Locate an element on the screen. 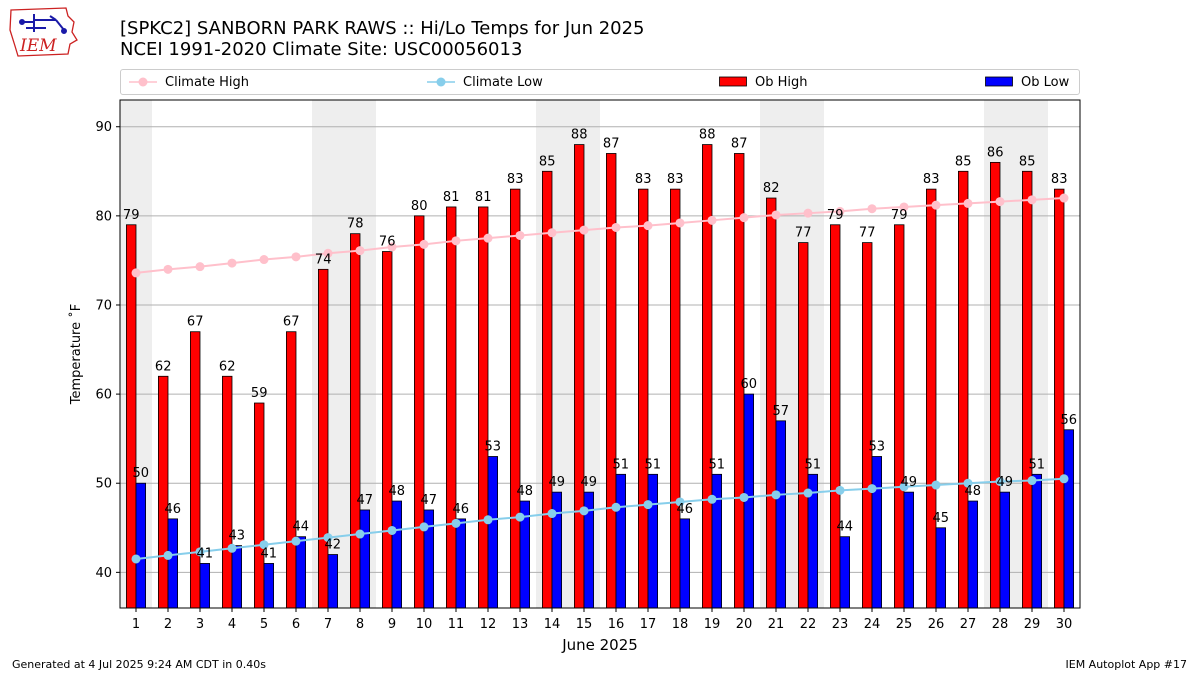 The width and height of the screenshot is (1200, 675). legend-ob-high-swatch is located at coordinates (733, 81).